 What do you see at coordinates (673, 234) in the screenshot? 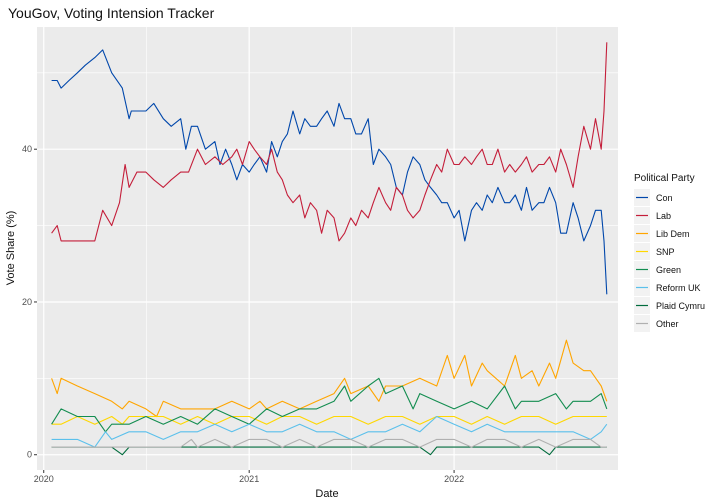
I see `legend-label-lib-dem: Lib Dem` at bounding box center [673, 234].